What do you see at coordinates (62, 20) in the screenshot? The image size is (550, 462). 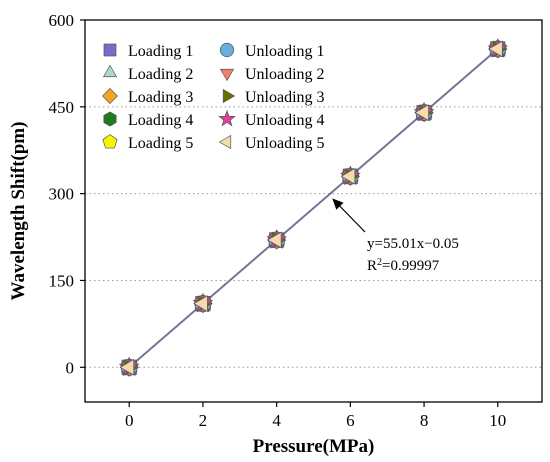 I see `y-tick-label: 600` at bounding box center [62, 20].